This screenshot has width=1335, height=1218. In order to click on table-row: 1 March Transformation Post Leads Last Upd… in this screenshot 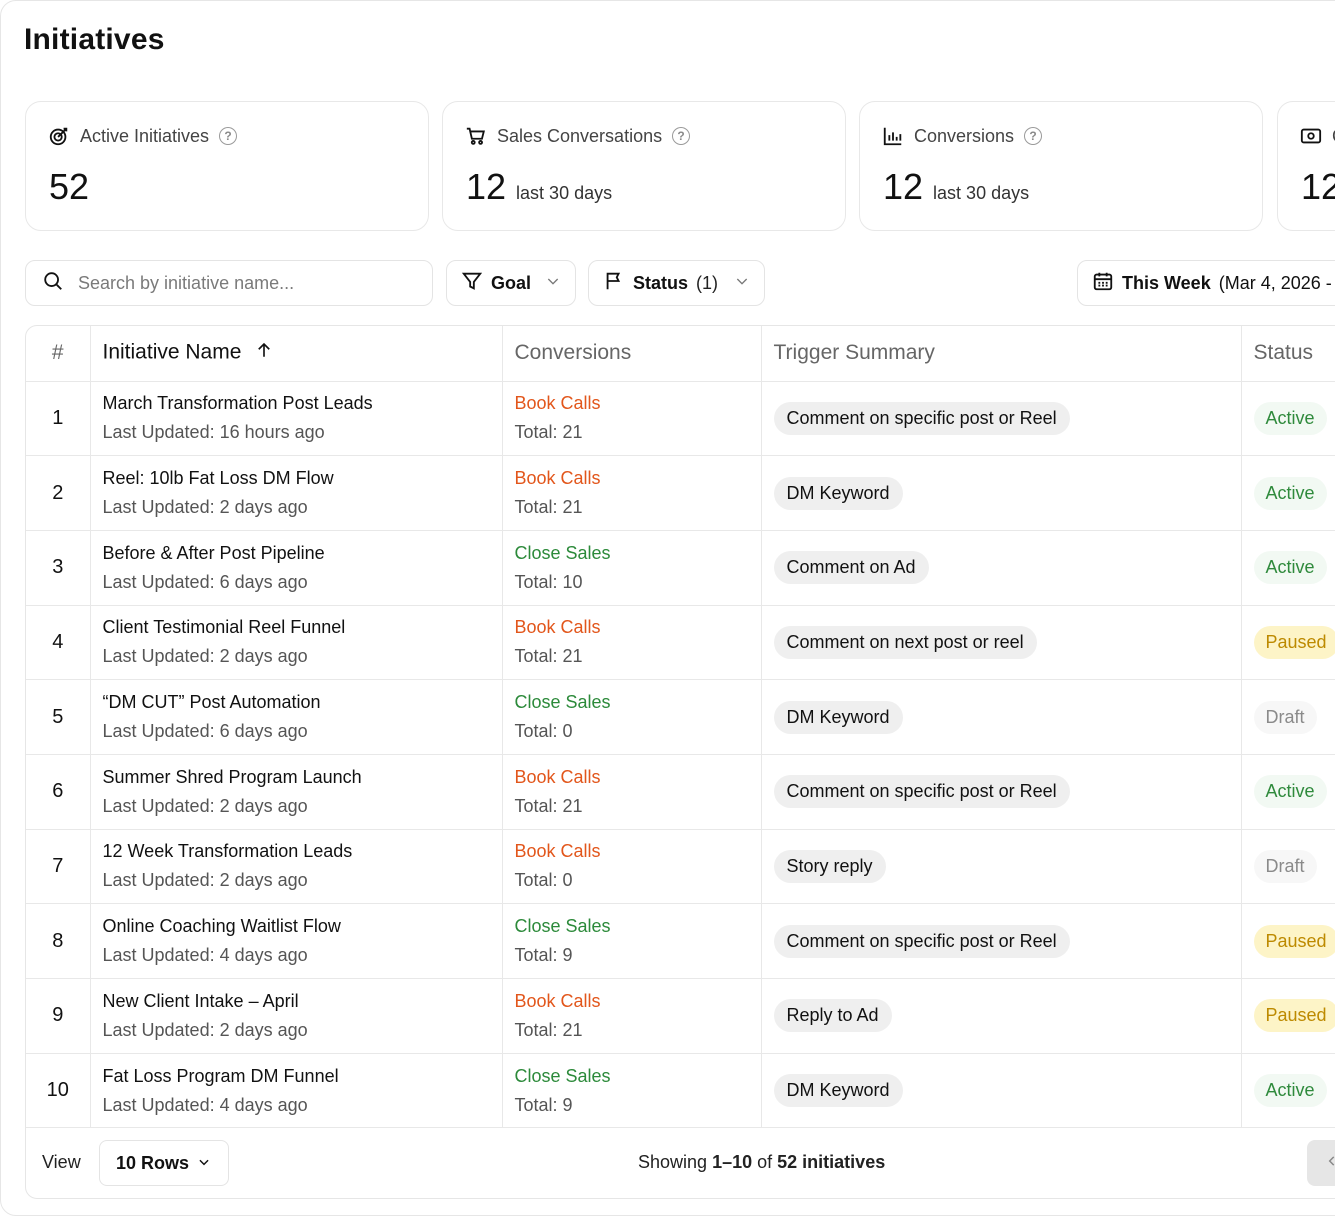, I will do `click(680, 419)`.